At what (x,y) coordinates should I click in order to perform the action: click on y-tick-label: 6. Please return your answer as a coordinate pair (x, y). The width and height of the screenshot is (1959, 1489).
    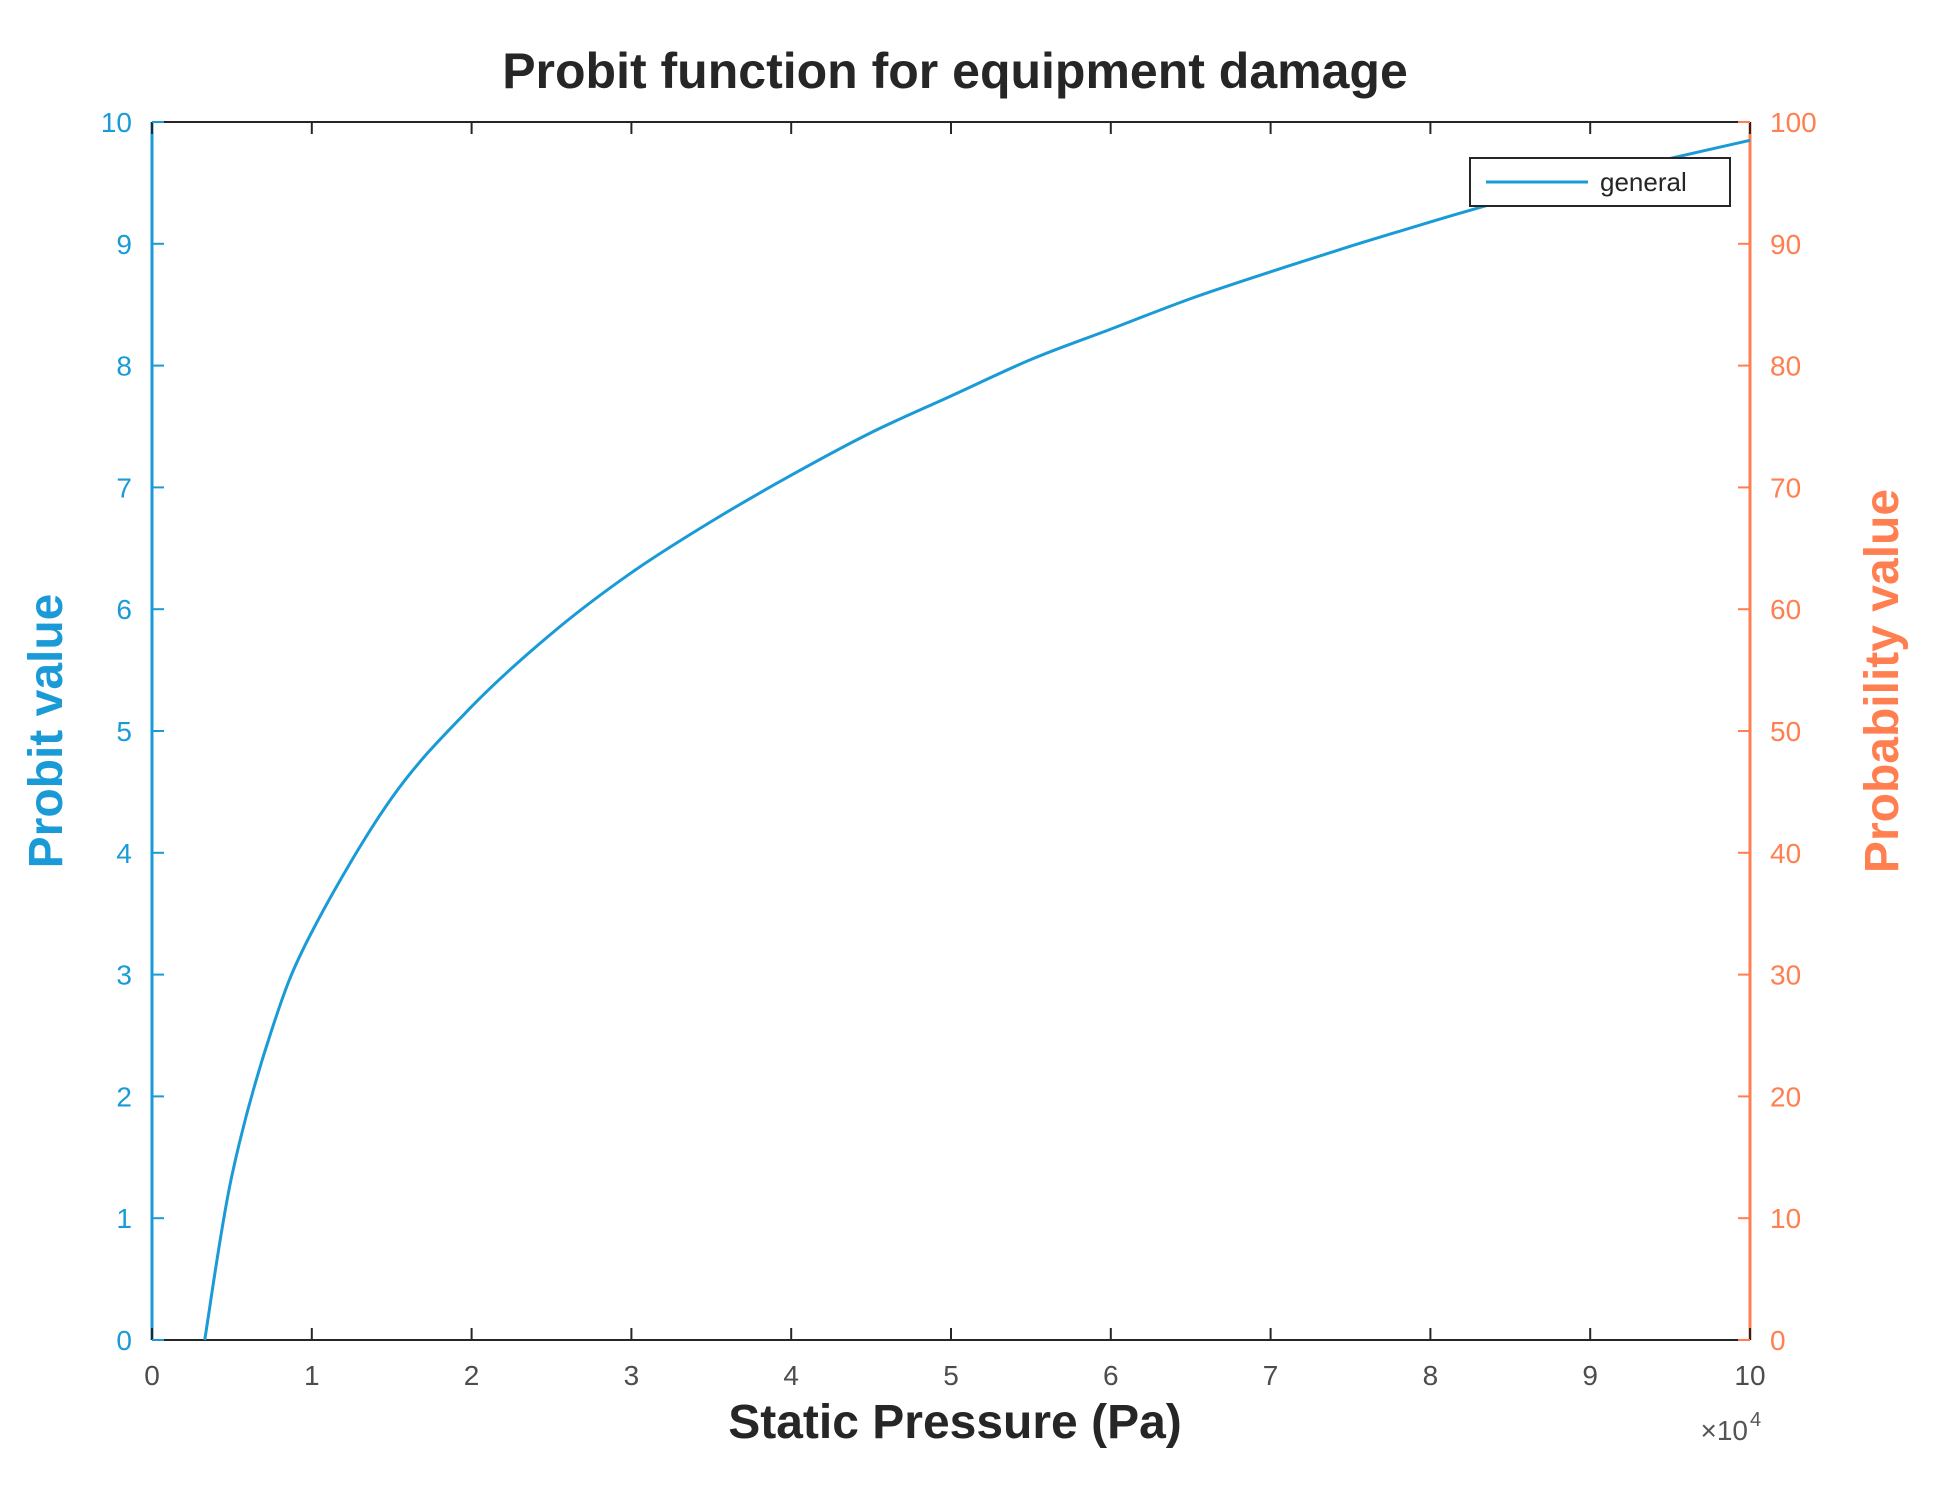
    Looking at the image, I should click on (124, 609).